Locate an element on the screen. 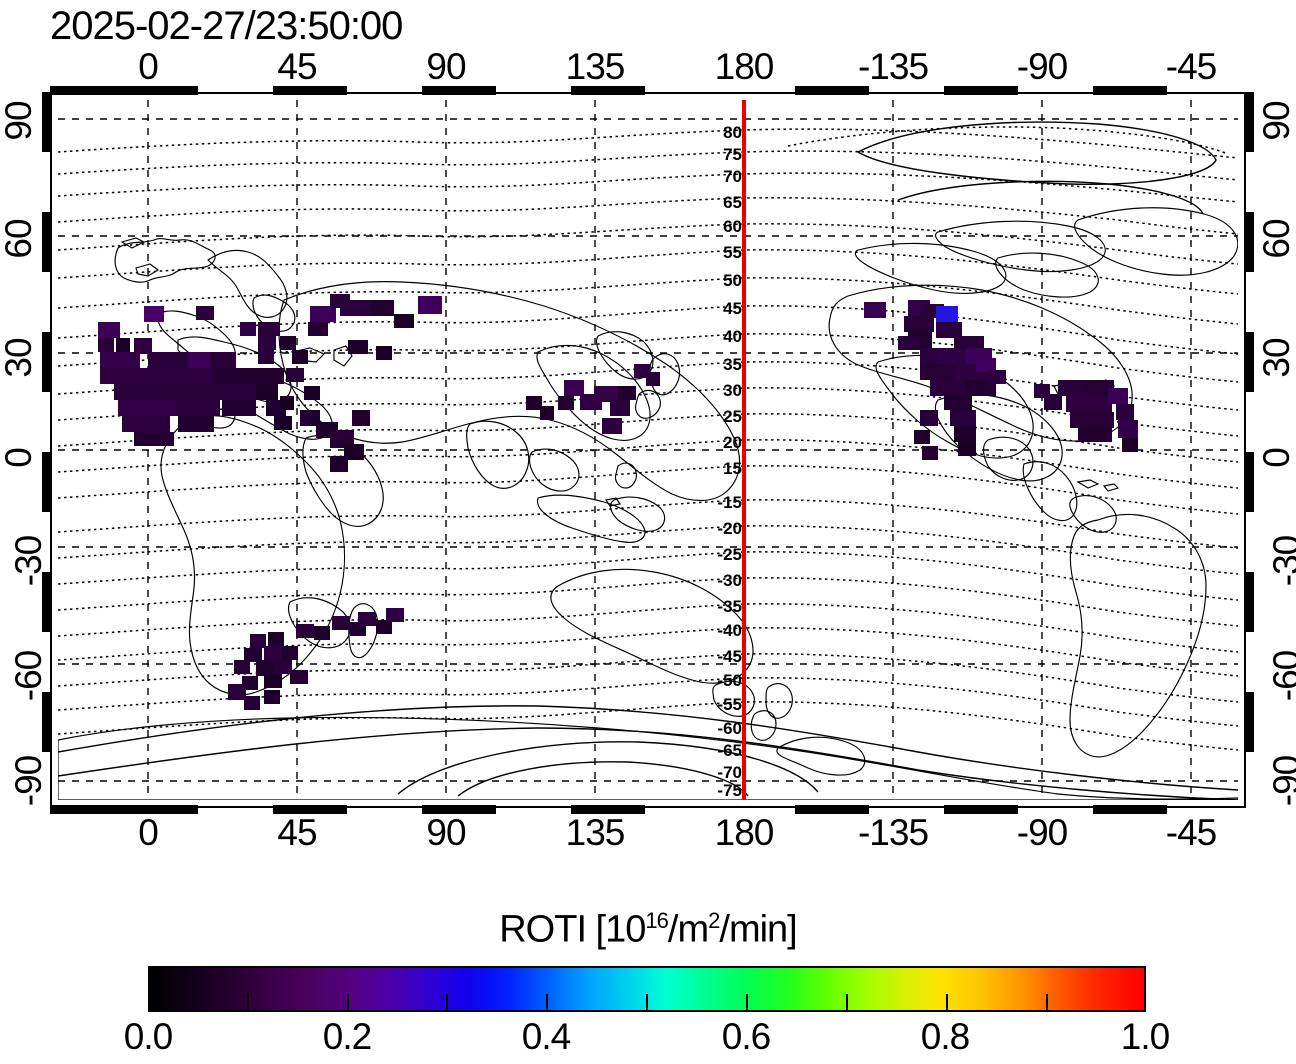 The height and width of the screenshot is (1064, 1296). lon-tick-top-225: -135 is located at coordinates (893, 66).